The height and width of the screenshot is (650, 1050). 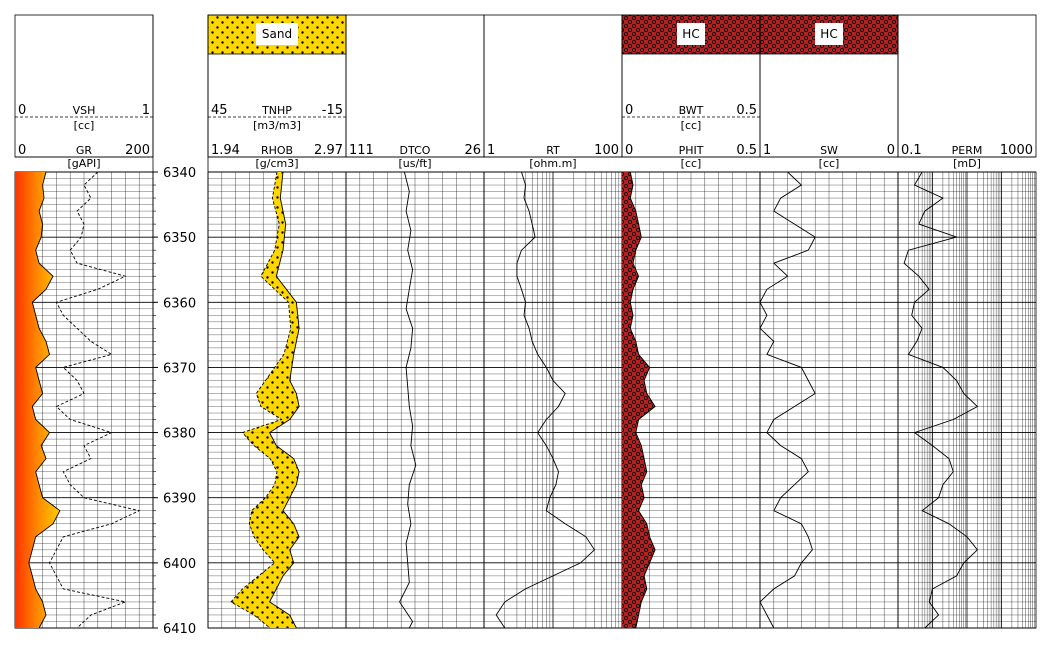 I want to click on rhob-rhob-unit: [g/cm3], so click(x=276, y=163).